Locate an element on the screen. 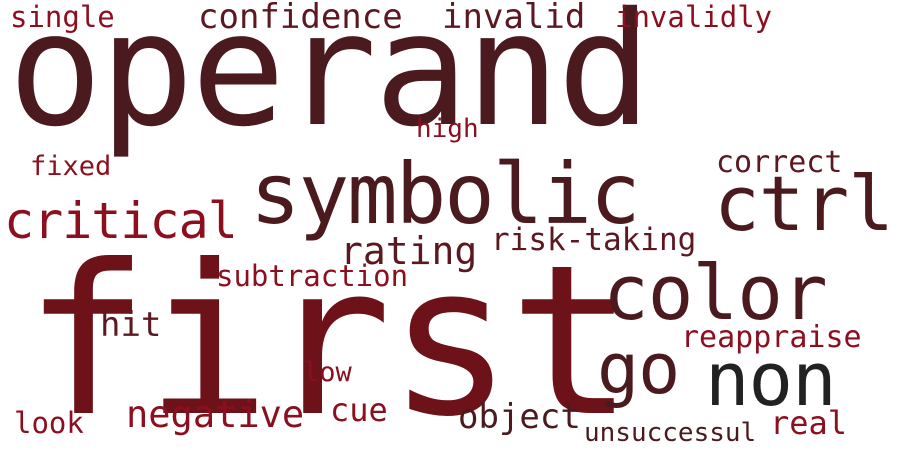 The image size is (900, 450). word-symbolic: symbolic is located at coordinates (445, 194).